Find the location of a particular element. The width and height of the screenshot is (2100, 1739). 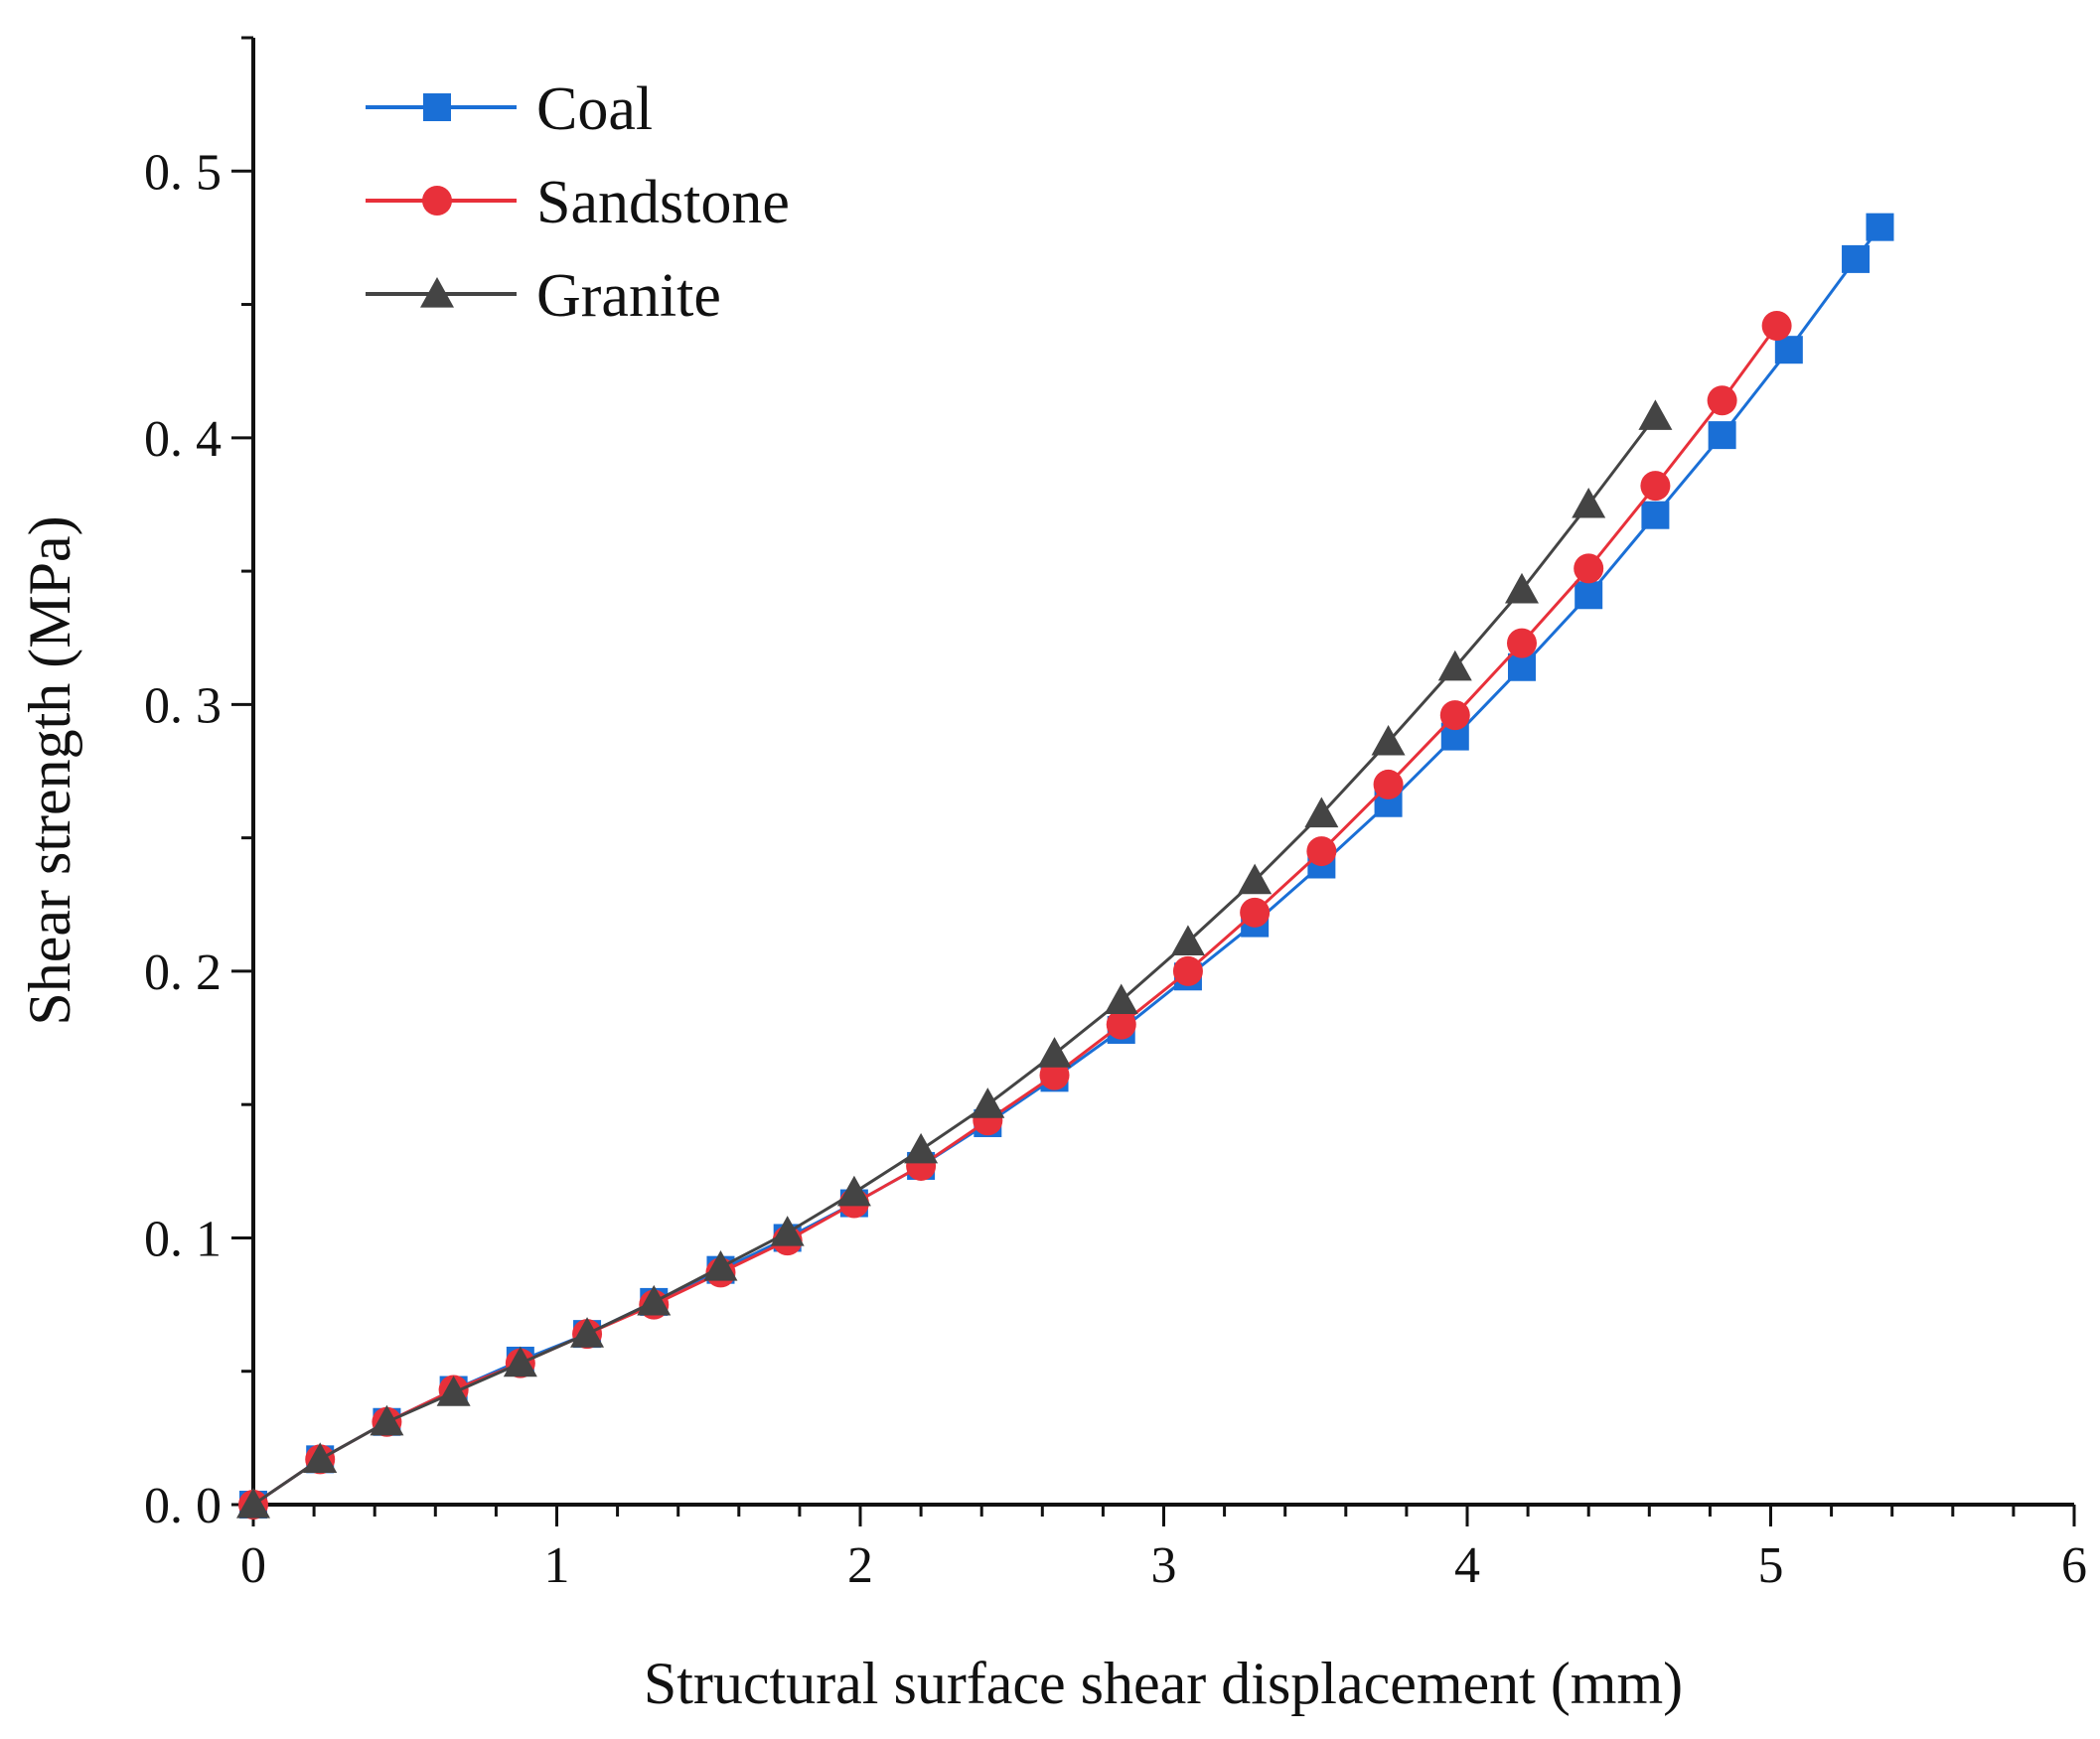

legend-item-granite: Granite is located at coordinates (543, 296).